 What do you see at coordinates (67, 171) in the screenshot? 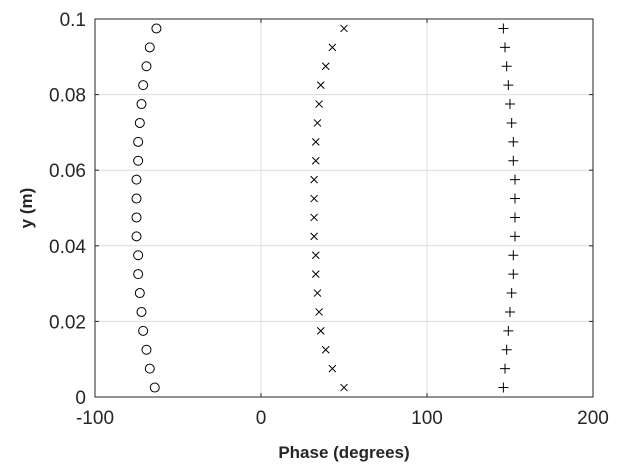
I see `y-tick-label: 0.06` at bounding box center [67, 171].